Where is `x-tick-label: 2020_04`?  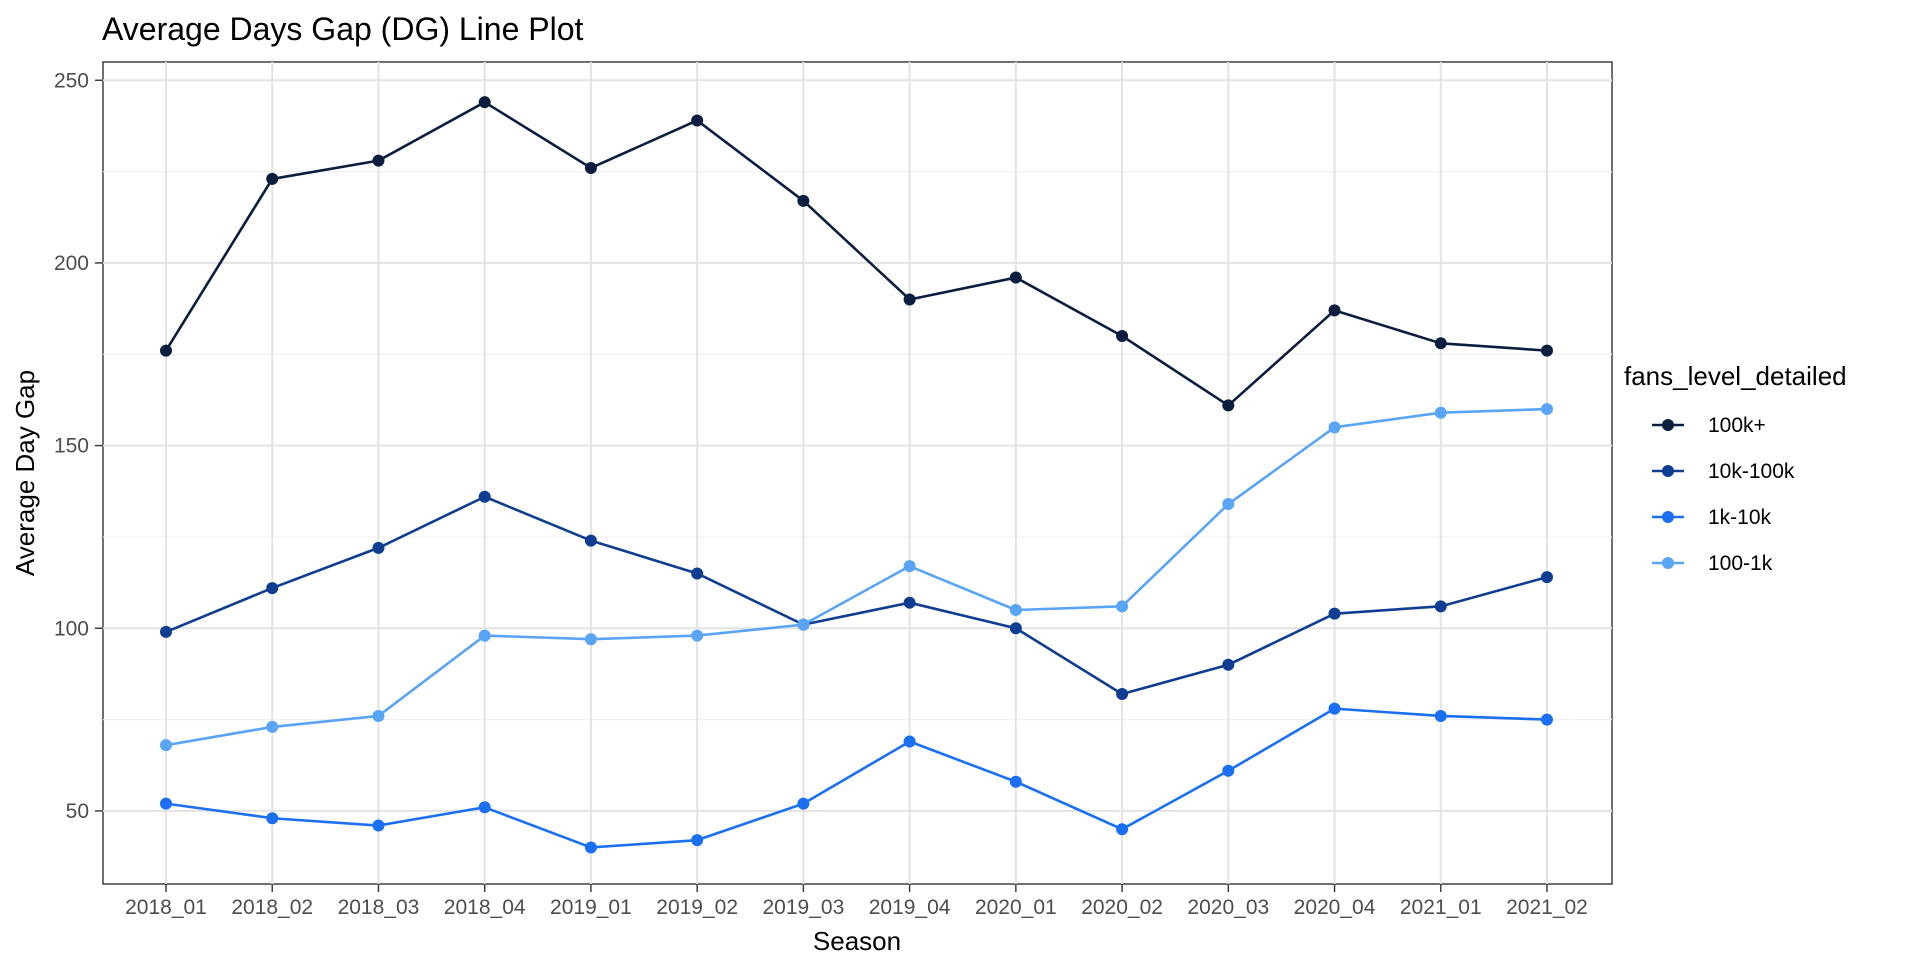
x-tick-label: 2020_04 is located at coordinates (1335, 907).